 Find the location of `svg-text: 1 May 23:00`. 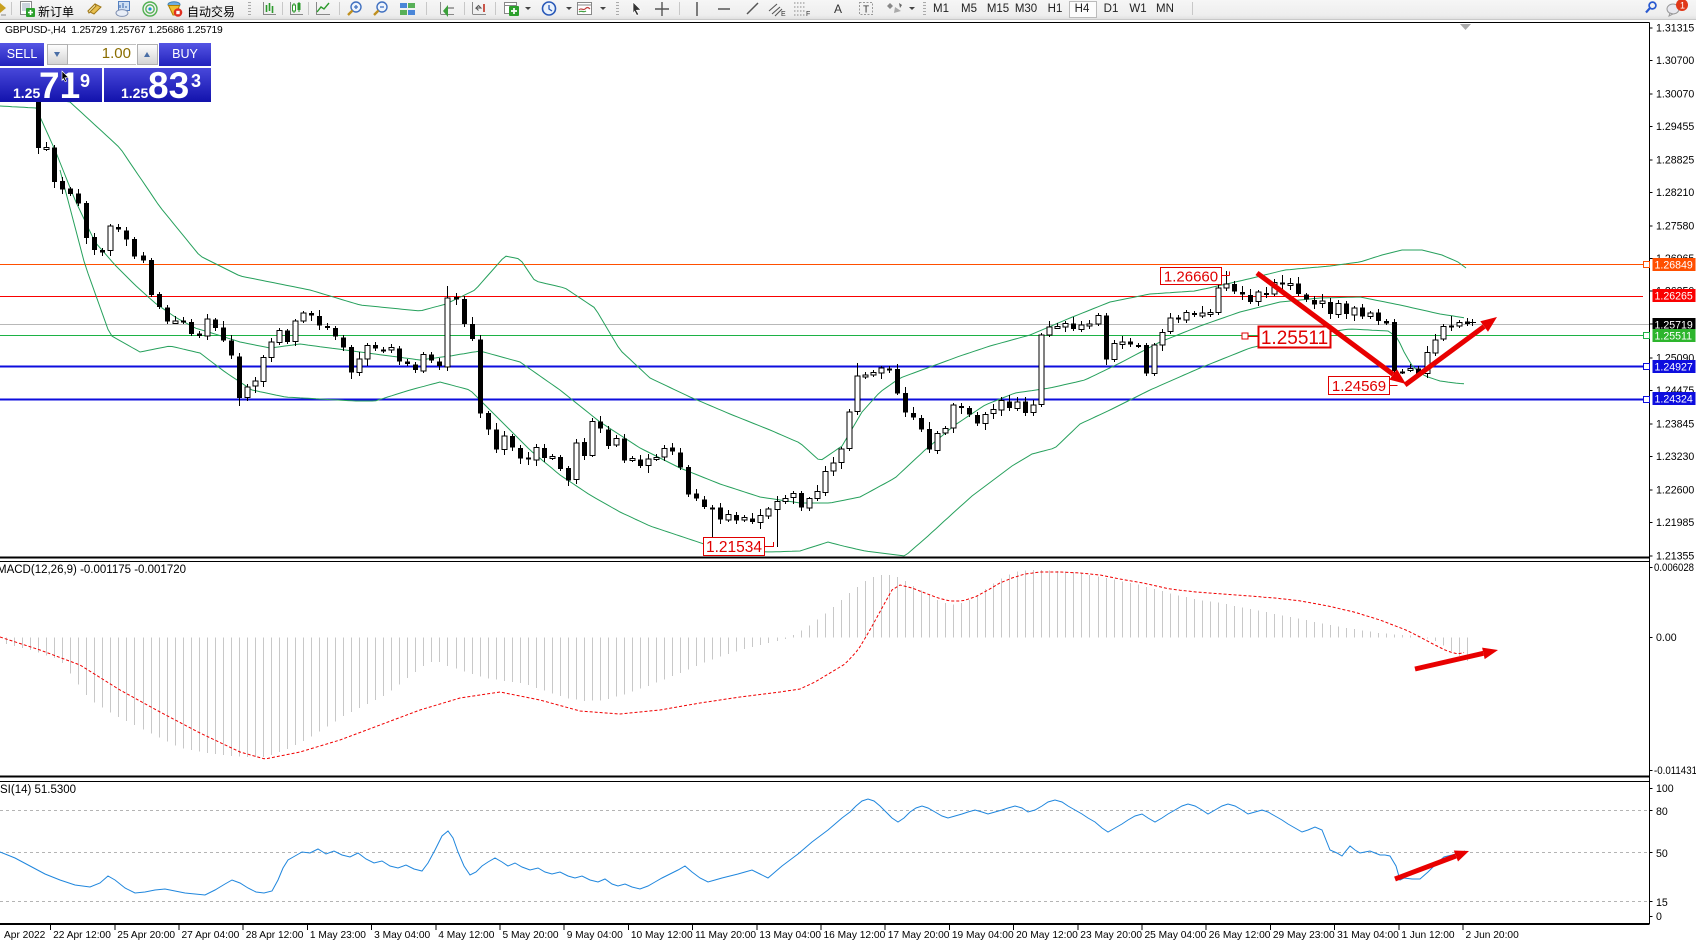

svg-text: 1 May 23:00 is located at coordinates (338, 935).